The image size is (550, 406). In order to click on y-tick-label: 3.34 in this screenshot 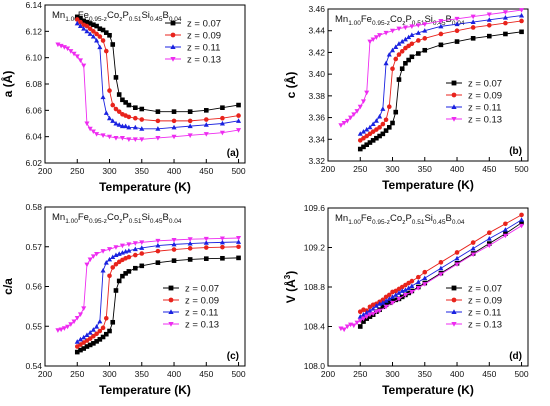, I will do `click(316, 139)`.